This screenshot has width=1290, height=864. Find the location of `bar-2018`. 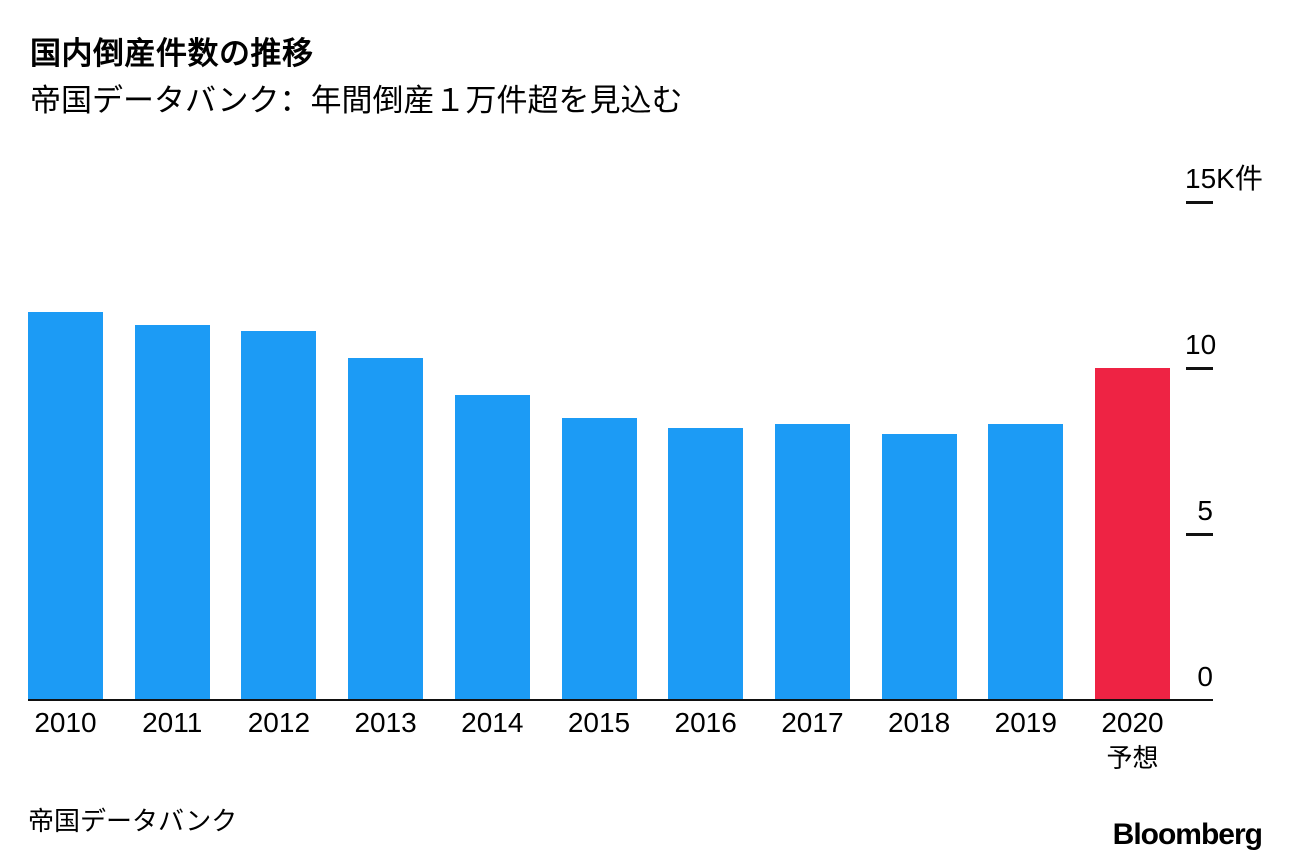

bar-2018 is located at coordinates (919, 567).